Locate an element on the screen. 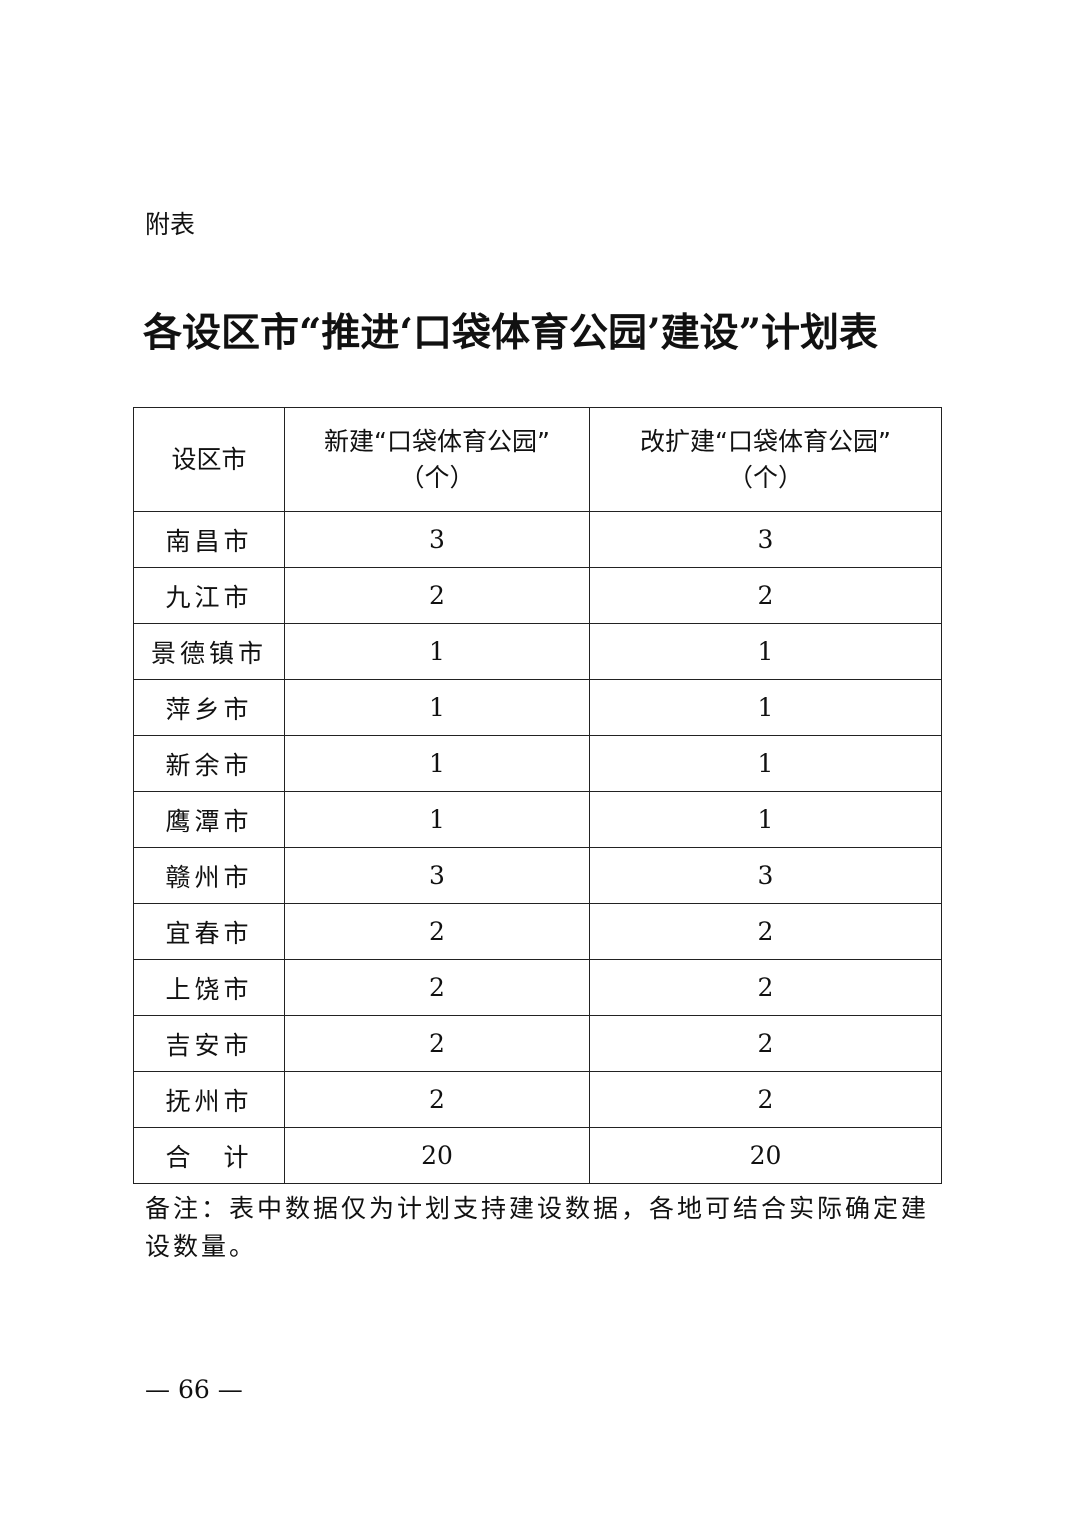 The height and width of the screenshot is (1520, 1075). table-row: 九江市 2 2 is located at coordinates (537, 595).